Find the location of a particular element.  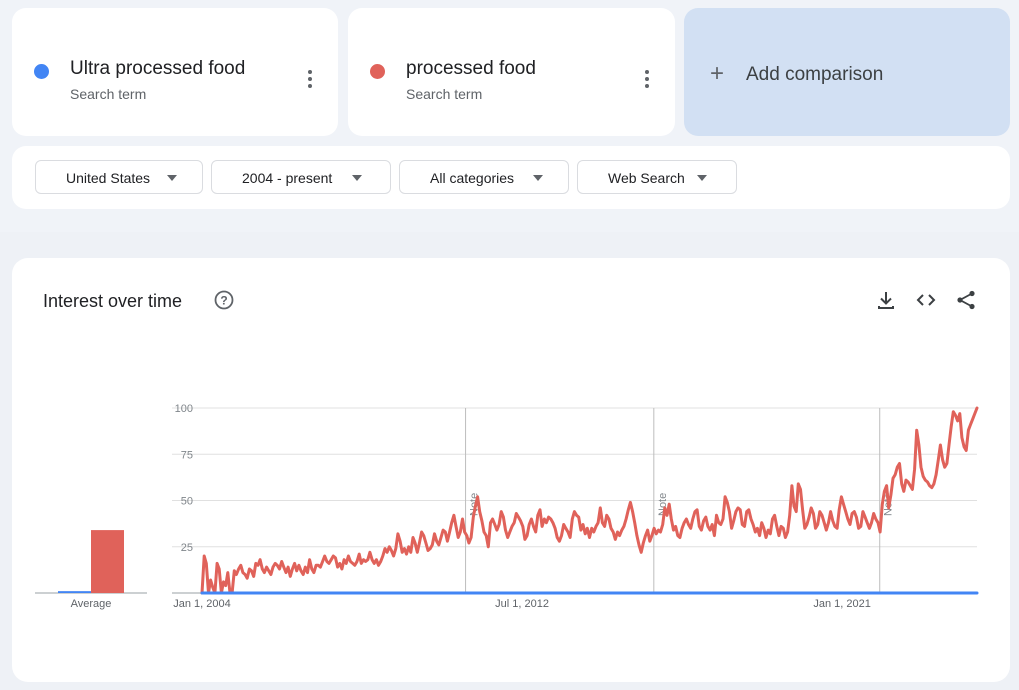

average-bar-ultra-processed-food is located at coordinates (74, 592).